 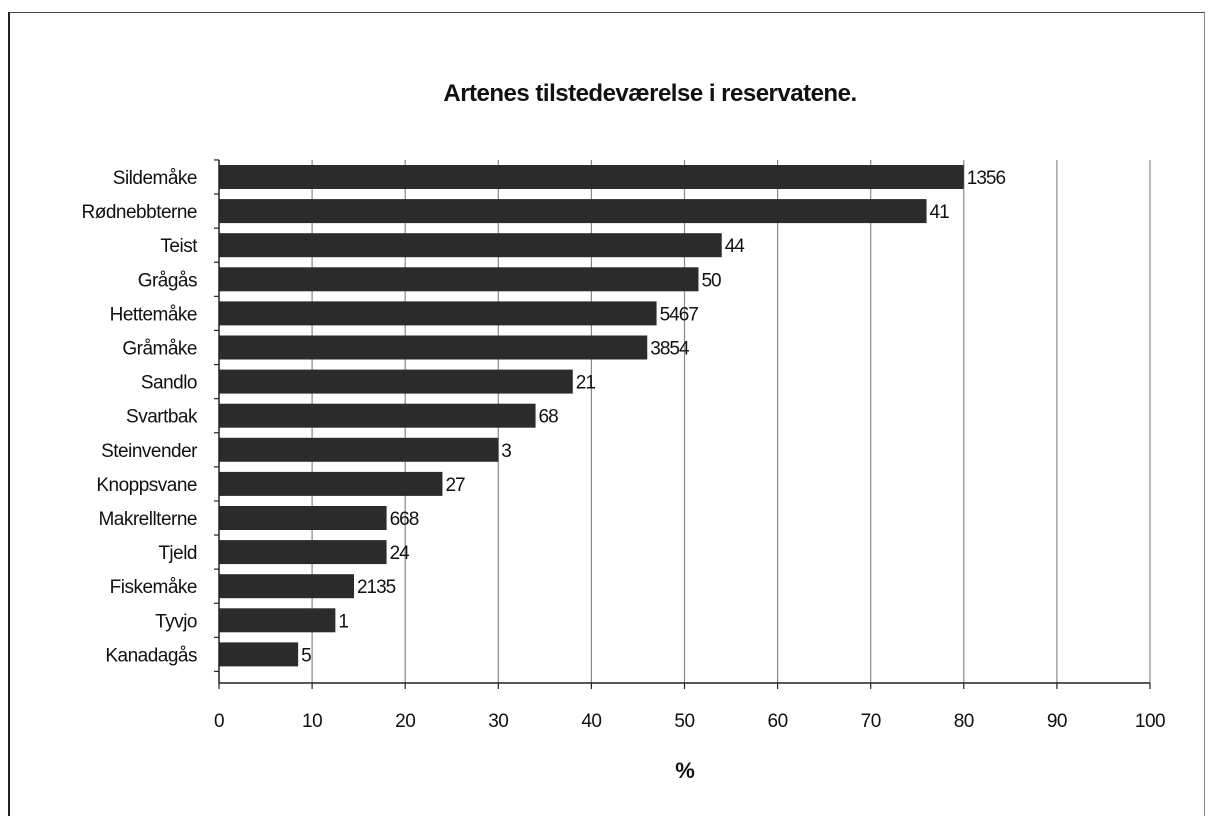 I want to click on category-label: Steinvender, so click(x=149, y=451).